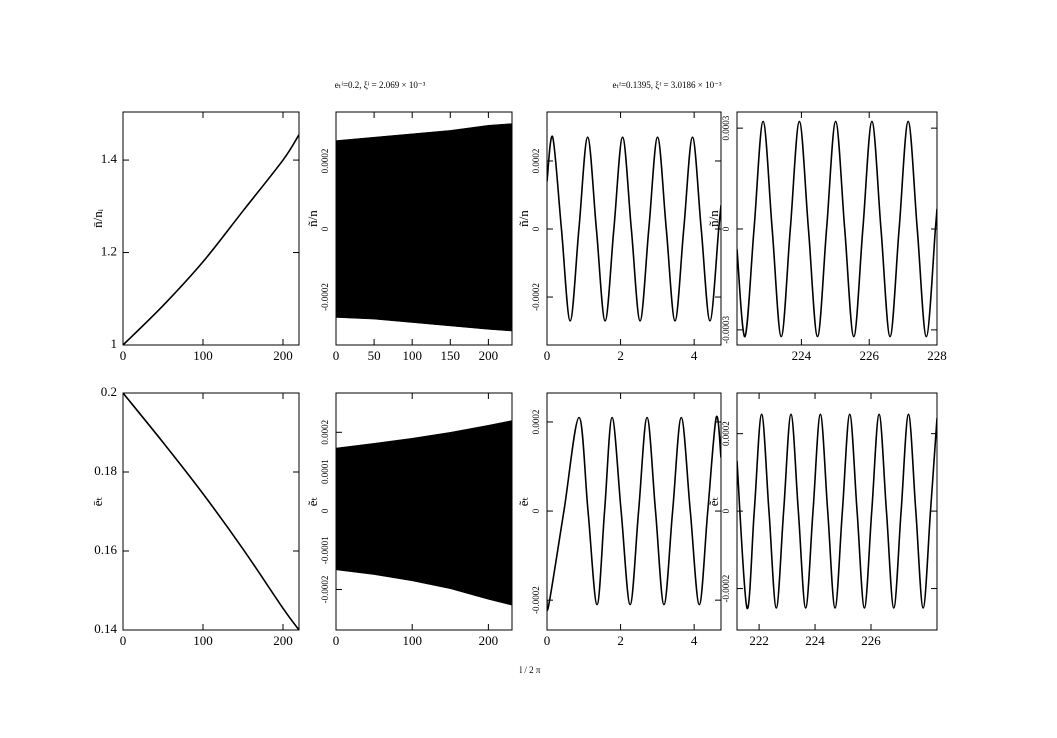  Describe the element at coordinates (374, 355) in the screenshot. I see `x-tick-label: 50` at that location.